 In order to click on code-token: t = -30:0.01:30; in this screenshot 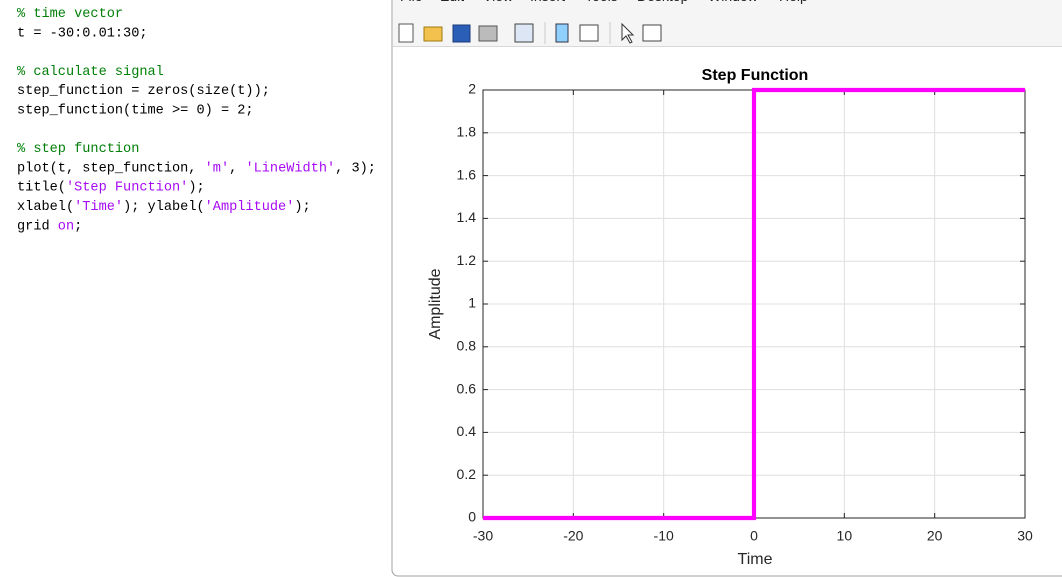, I will do `click(82, 33)`.